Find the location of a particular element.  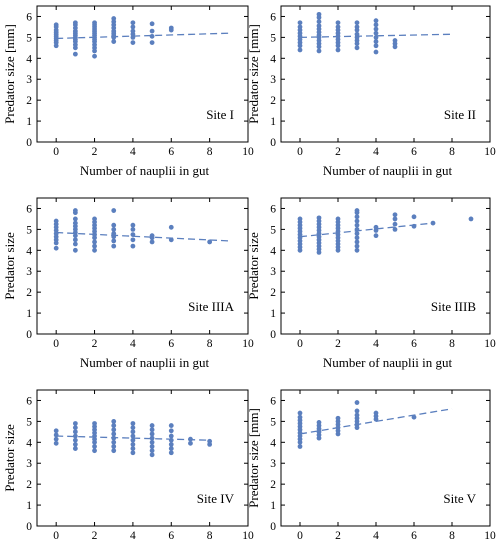

site-label: Site IIIA is located at coordinates (211, 306).